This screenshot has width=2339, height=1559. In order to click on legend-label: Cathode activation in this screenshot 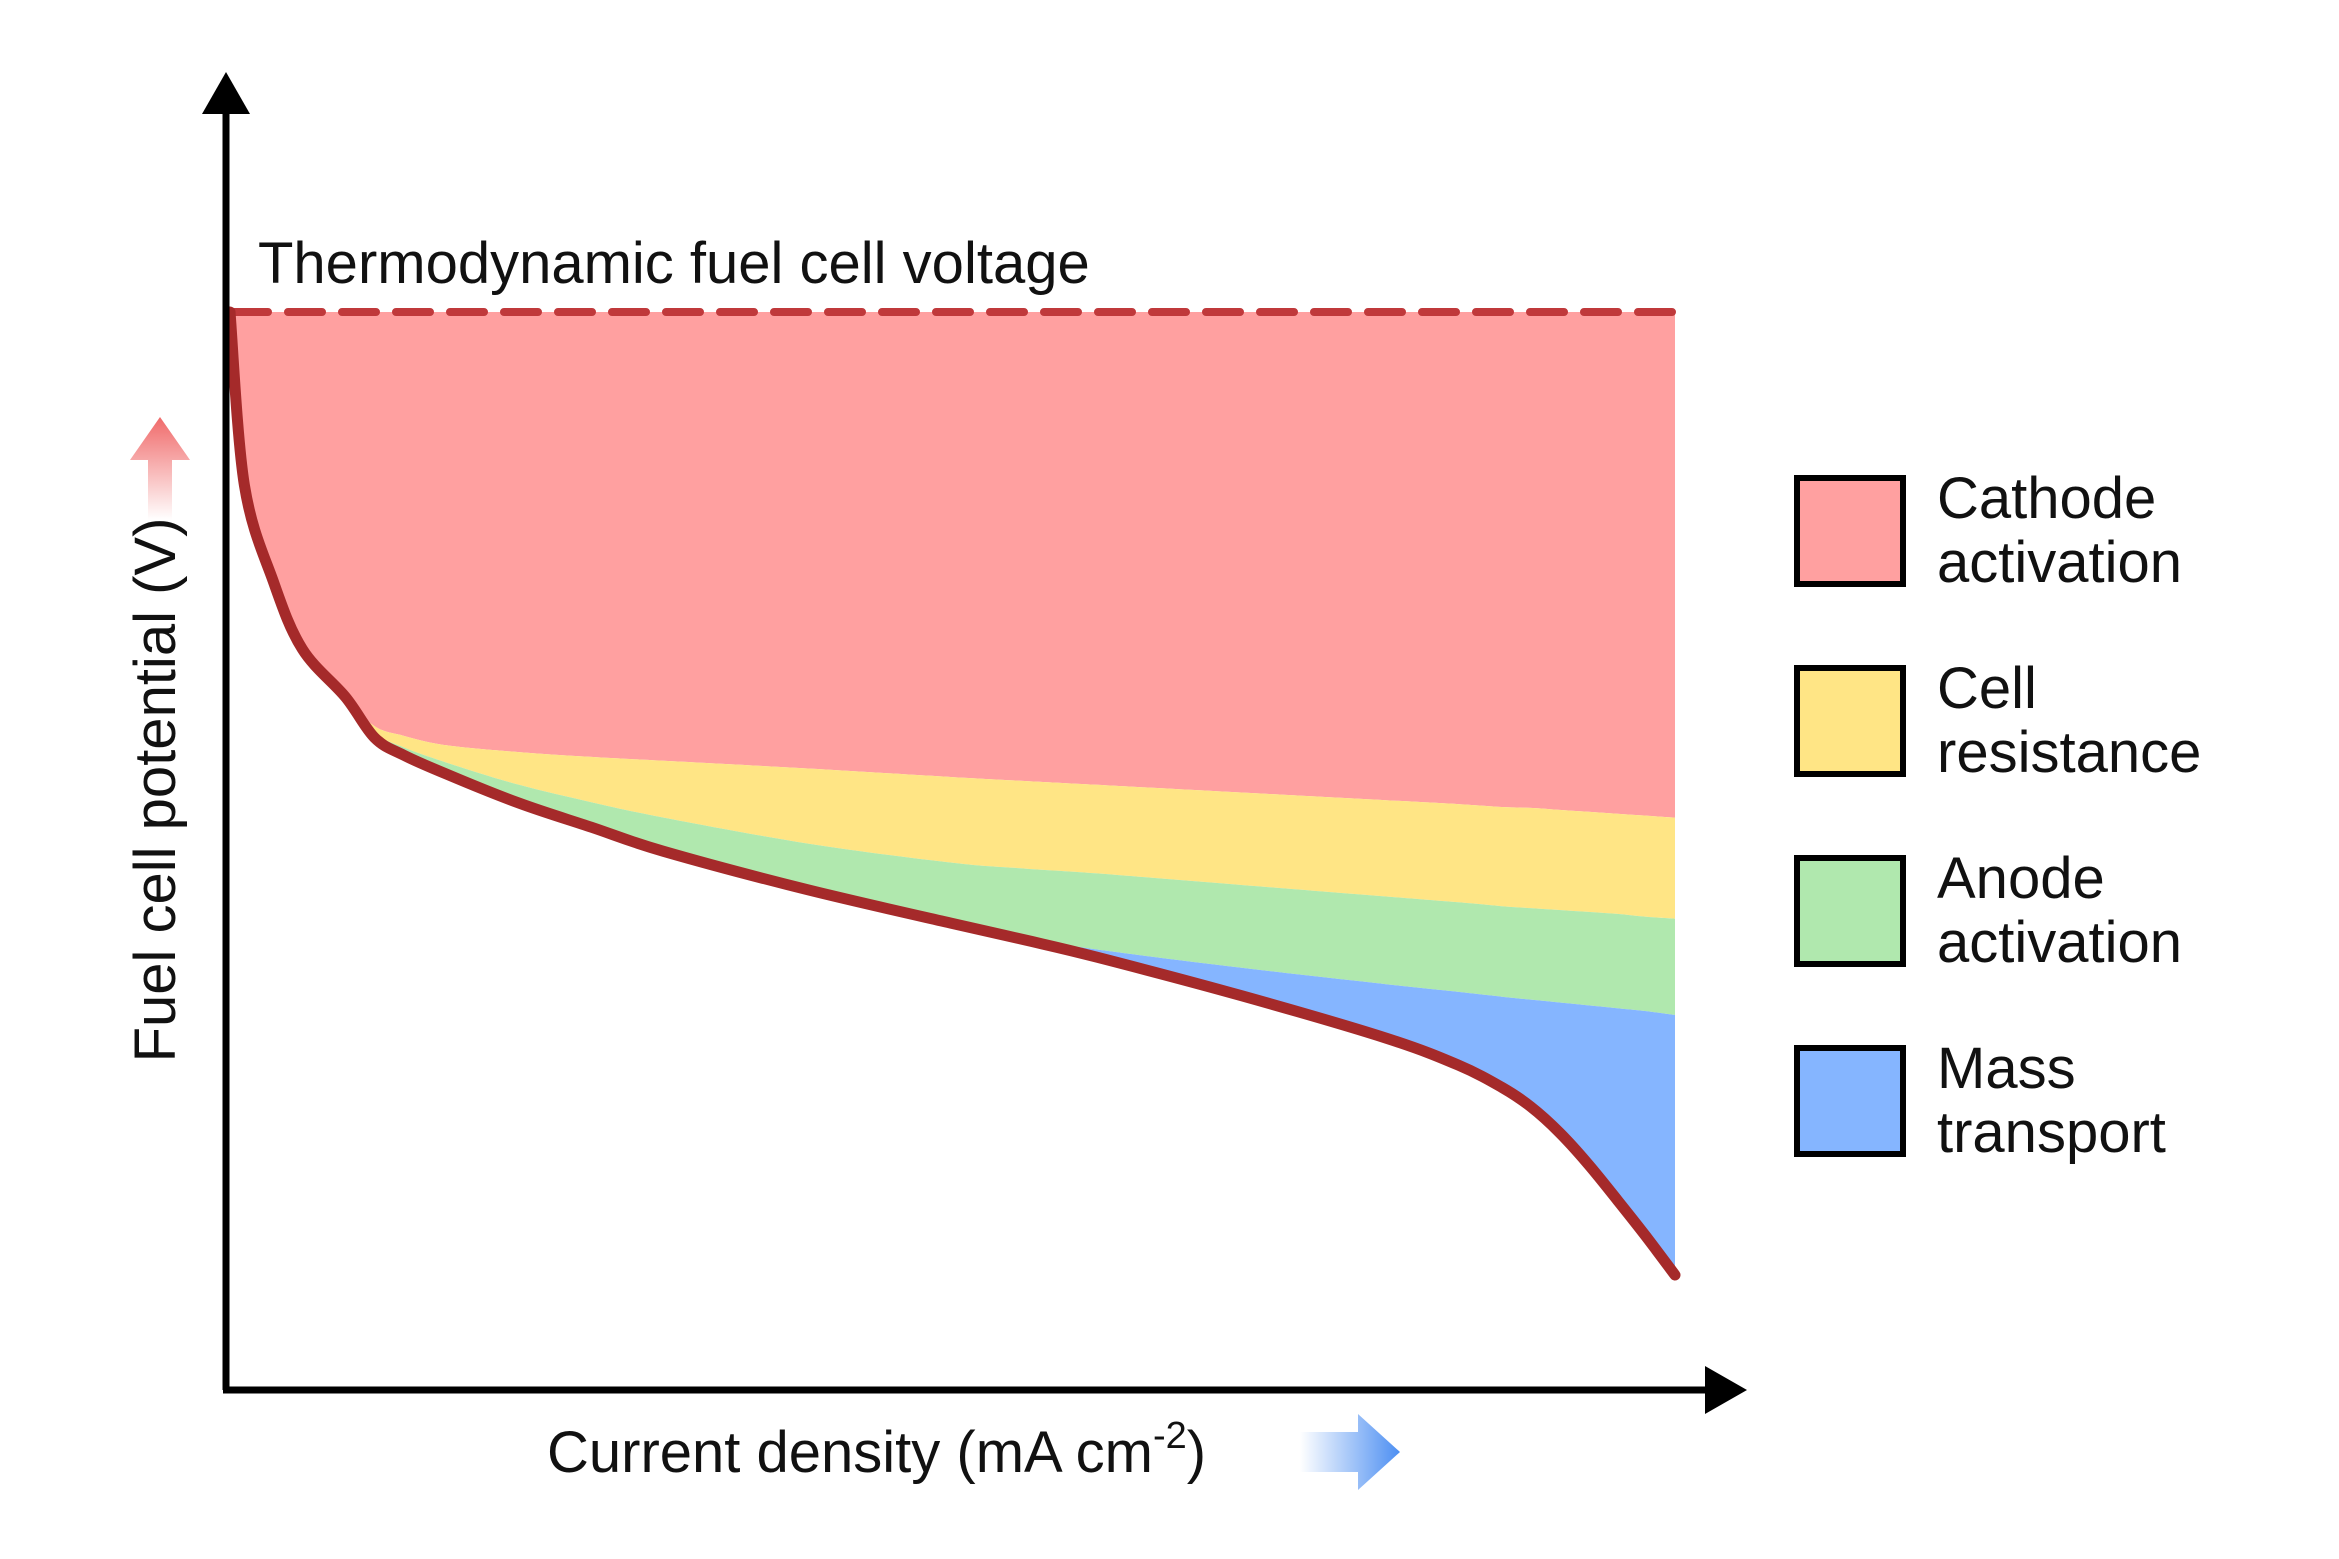, I will do `click(2059, 530)`.